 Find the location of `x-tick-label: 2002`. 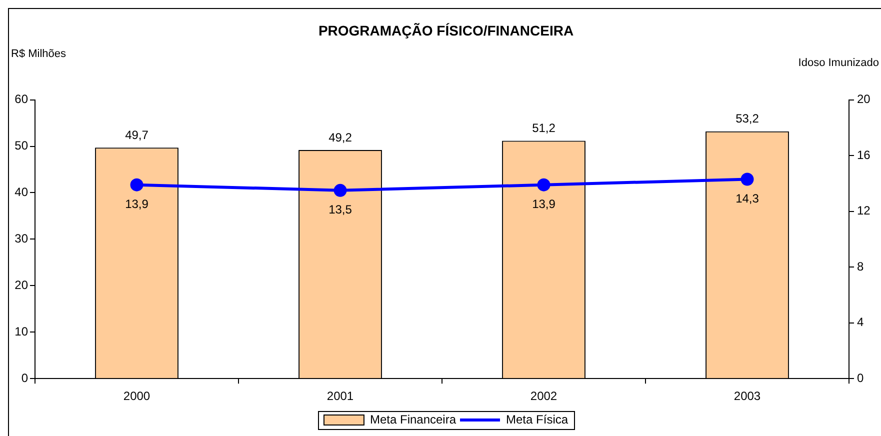

x-tick-label: 2002 is located at coordinates (544, 396).